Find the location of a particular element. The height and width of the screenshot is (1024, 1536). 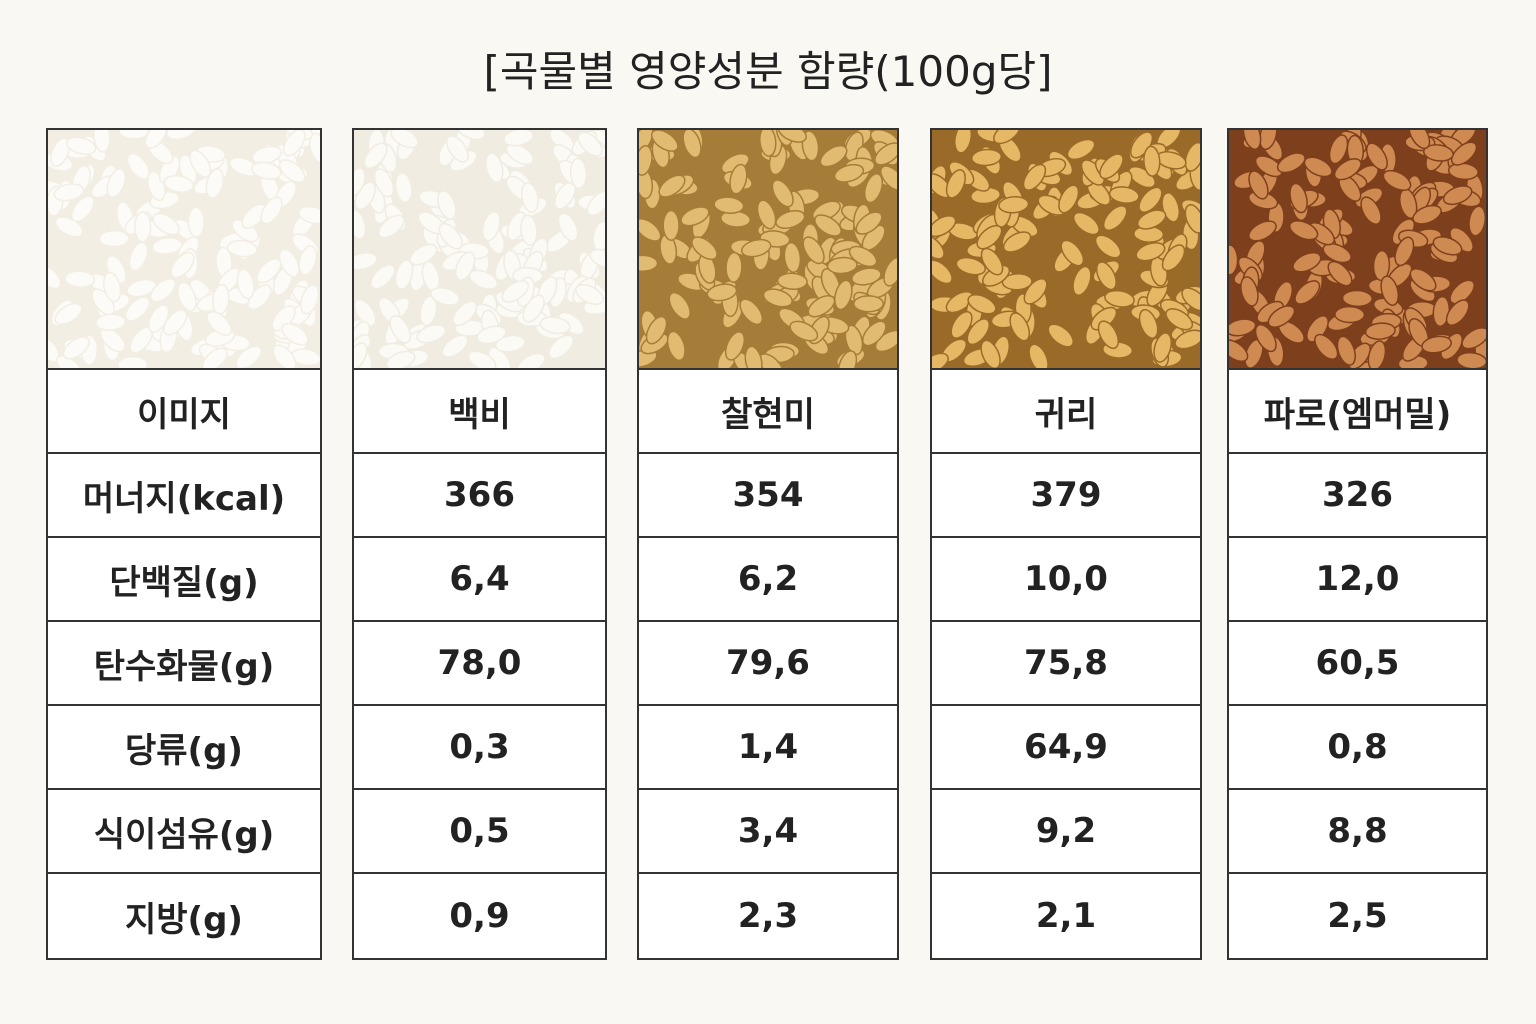

value-cell: 2,1 is located at coordinates (1066, 916).